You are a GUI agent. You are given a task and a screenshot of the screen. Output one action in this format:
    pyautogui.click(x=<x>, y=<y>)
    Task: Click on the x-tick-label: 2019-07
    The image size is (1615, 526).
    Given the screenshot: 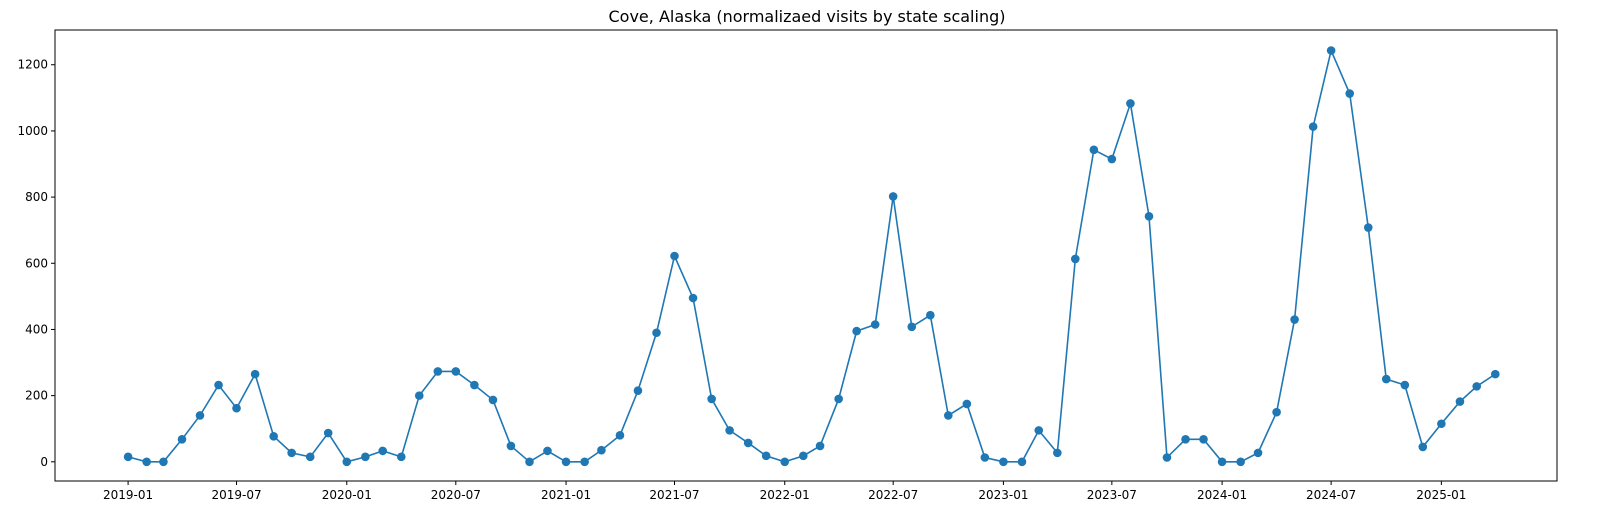 What is the action you would take?
    pyautogui.click(x=236, y=495)
    